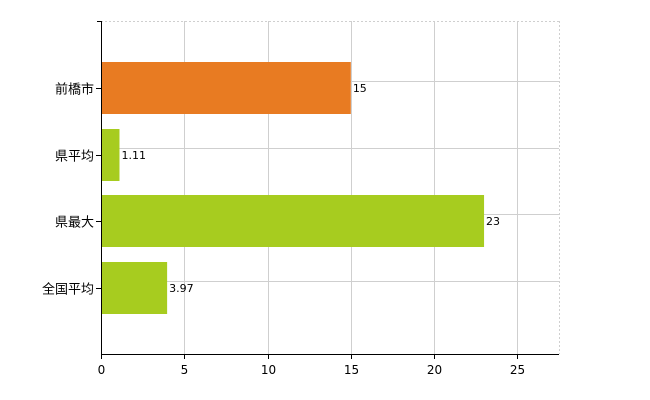  I want to click on category-label-2: 県最大, so click(74, 223).